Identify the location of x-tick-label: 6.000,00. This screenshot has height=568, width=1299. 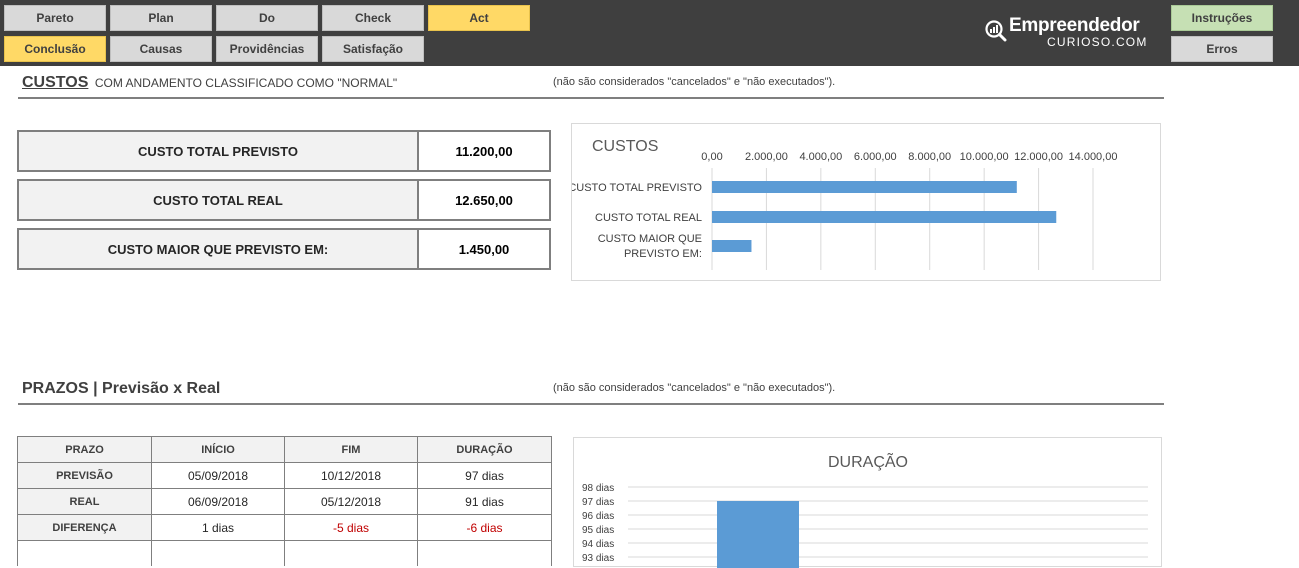
(875, 157).